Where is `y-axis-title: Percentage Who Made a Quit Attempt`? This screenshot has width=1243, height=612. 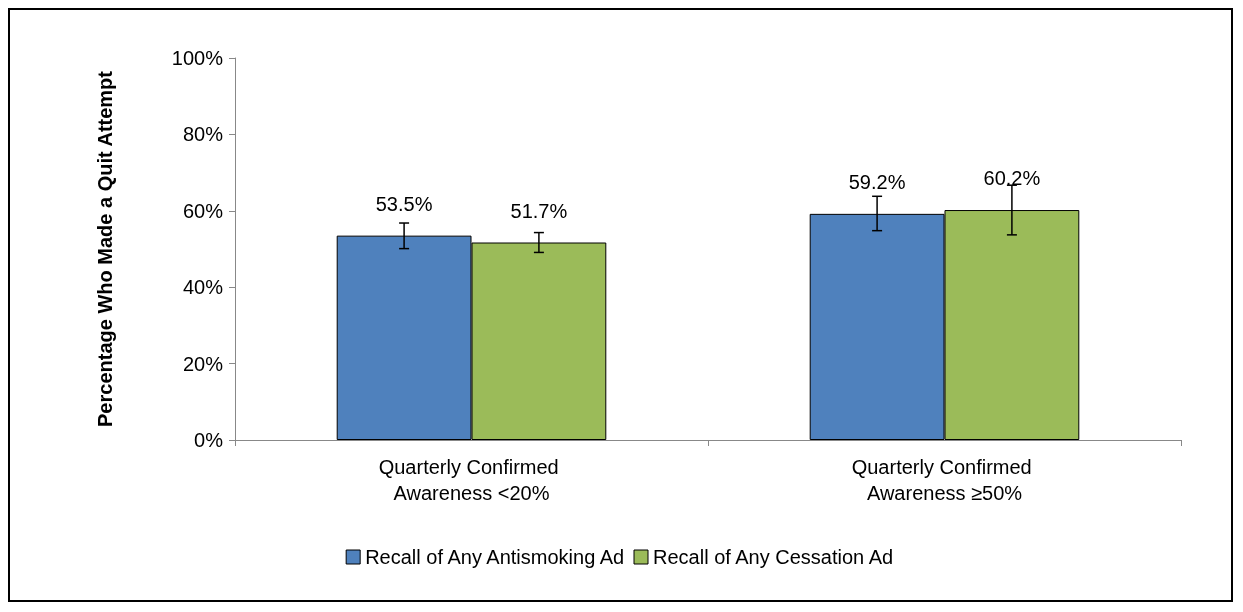
y-axis-title: Percentage Who Made a Quit Attempt is located at coordinates (105, 248).